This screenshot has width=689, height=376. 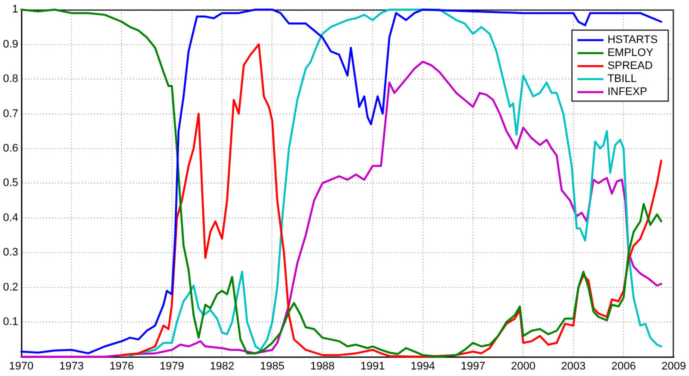 What do you see at coordinates (622, 79) in the screenshot?
I see `legend-label: TBILL` at bounding box center [622, 79].